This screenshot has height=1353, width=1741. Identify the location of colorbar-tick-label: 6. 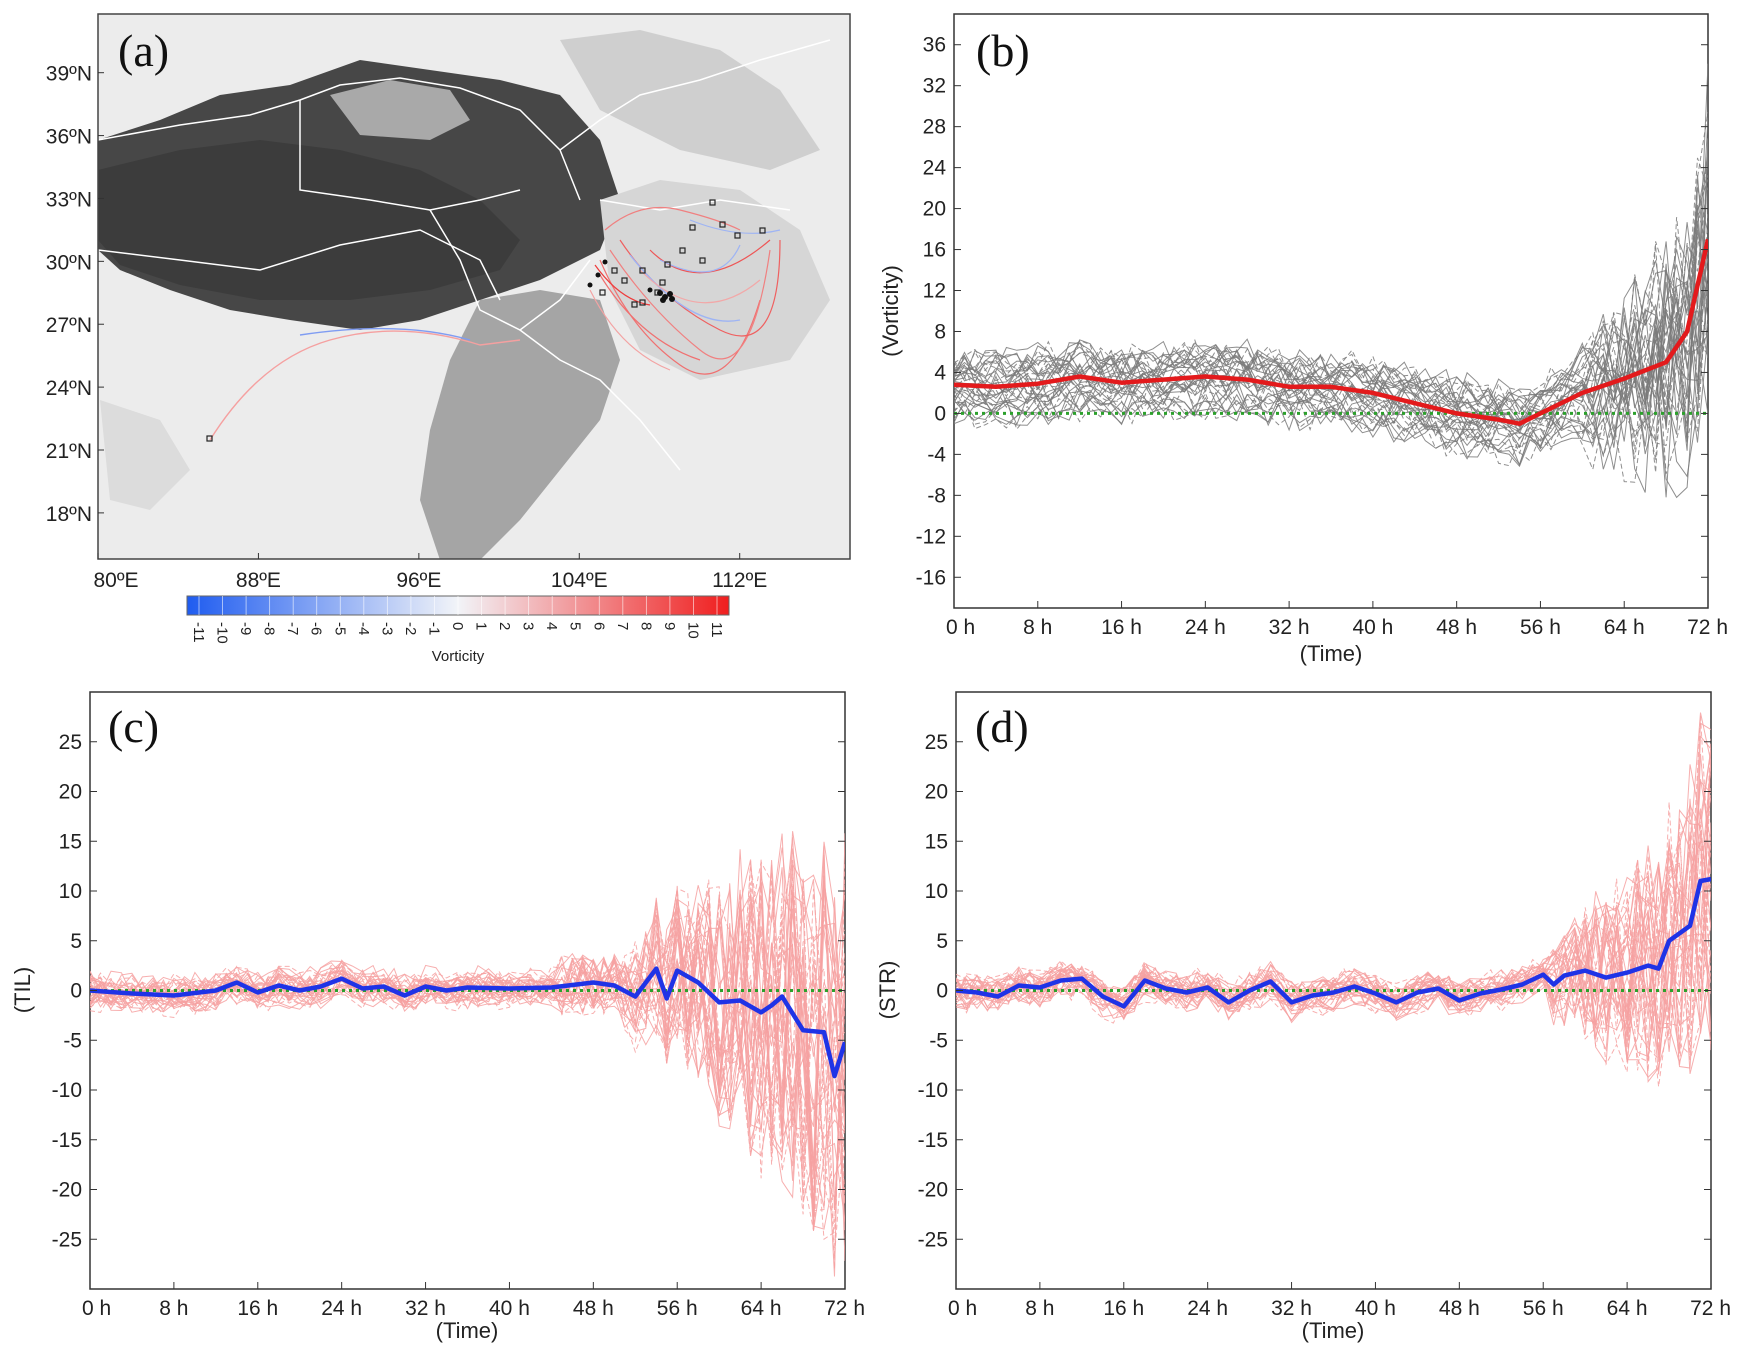
(598, 626).